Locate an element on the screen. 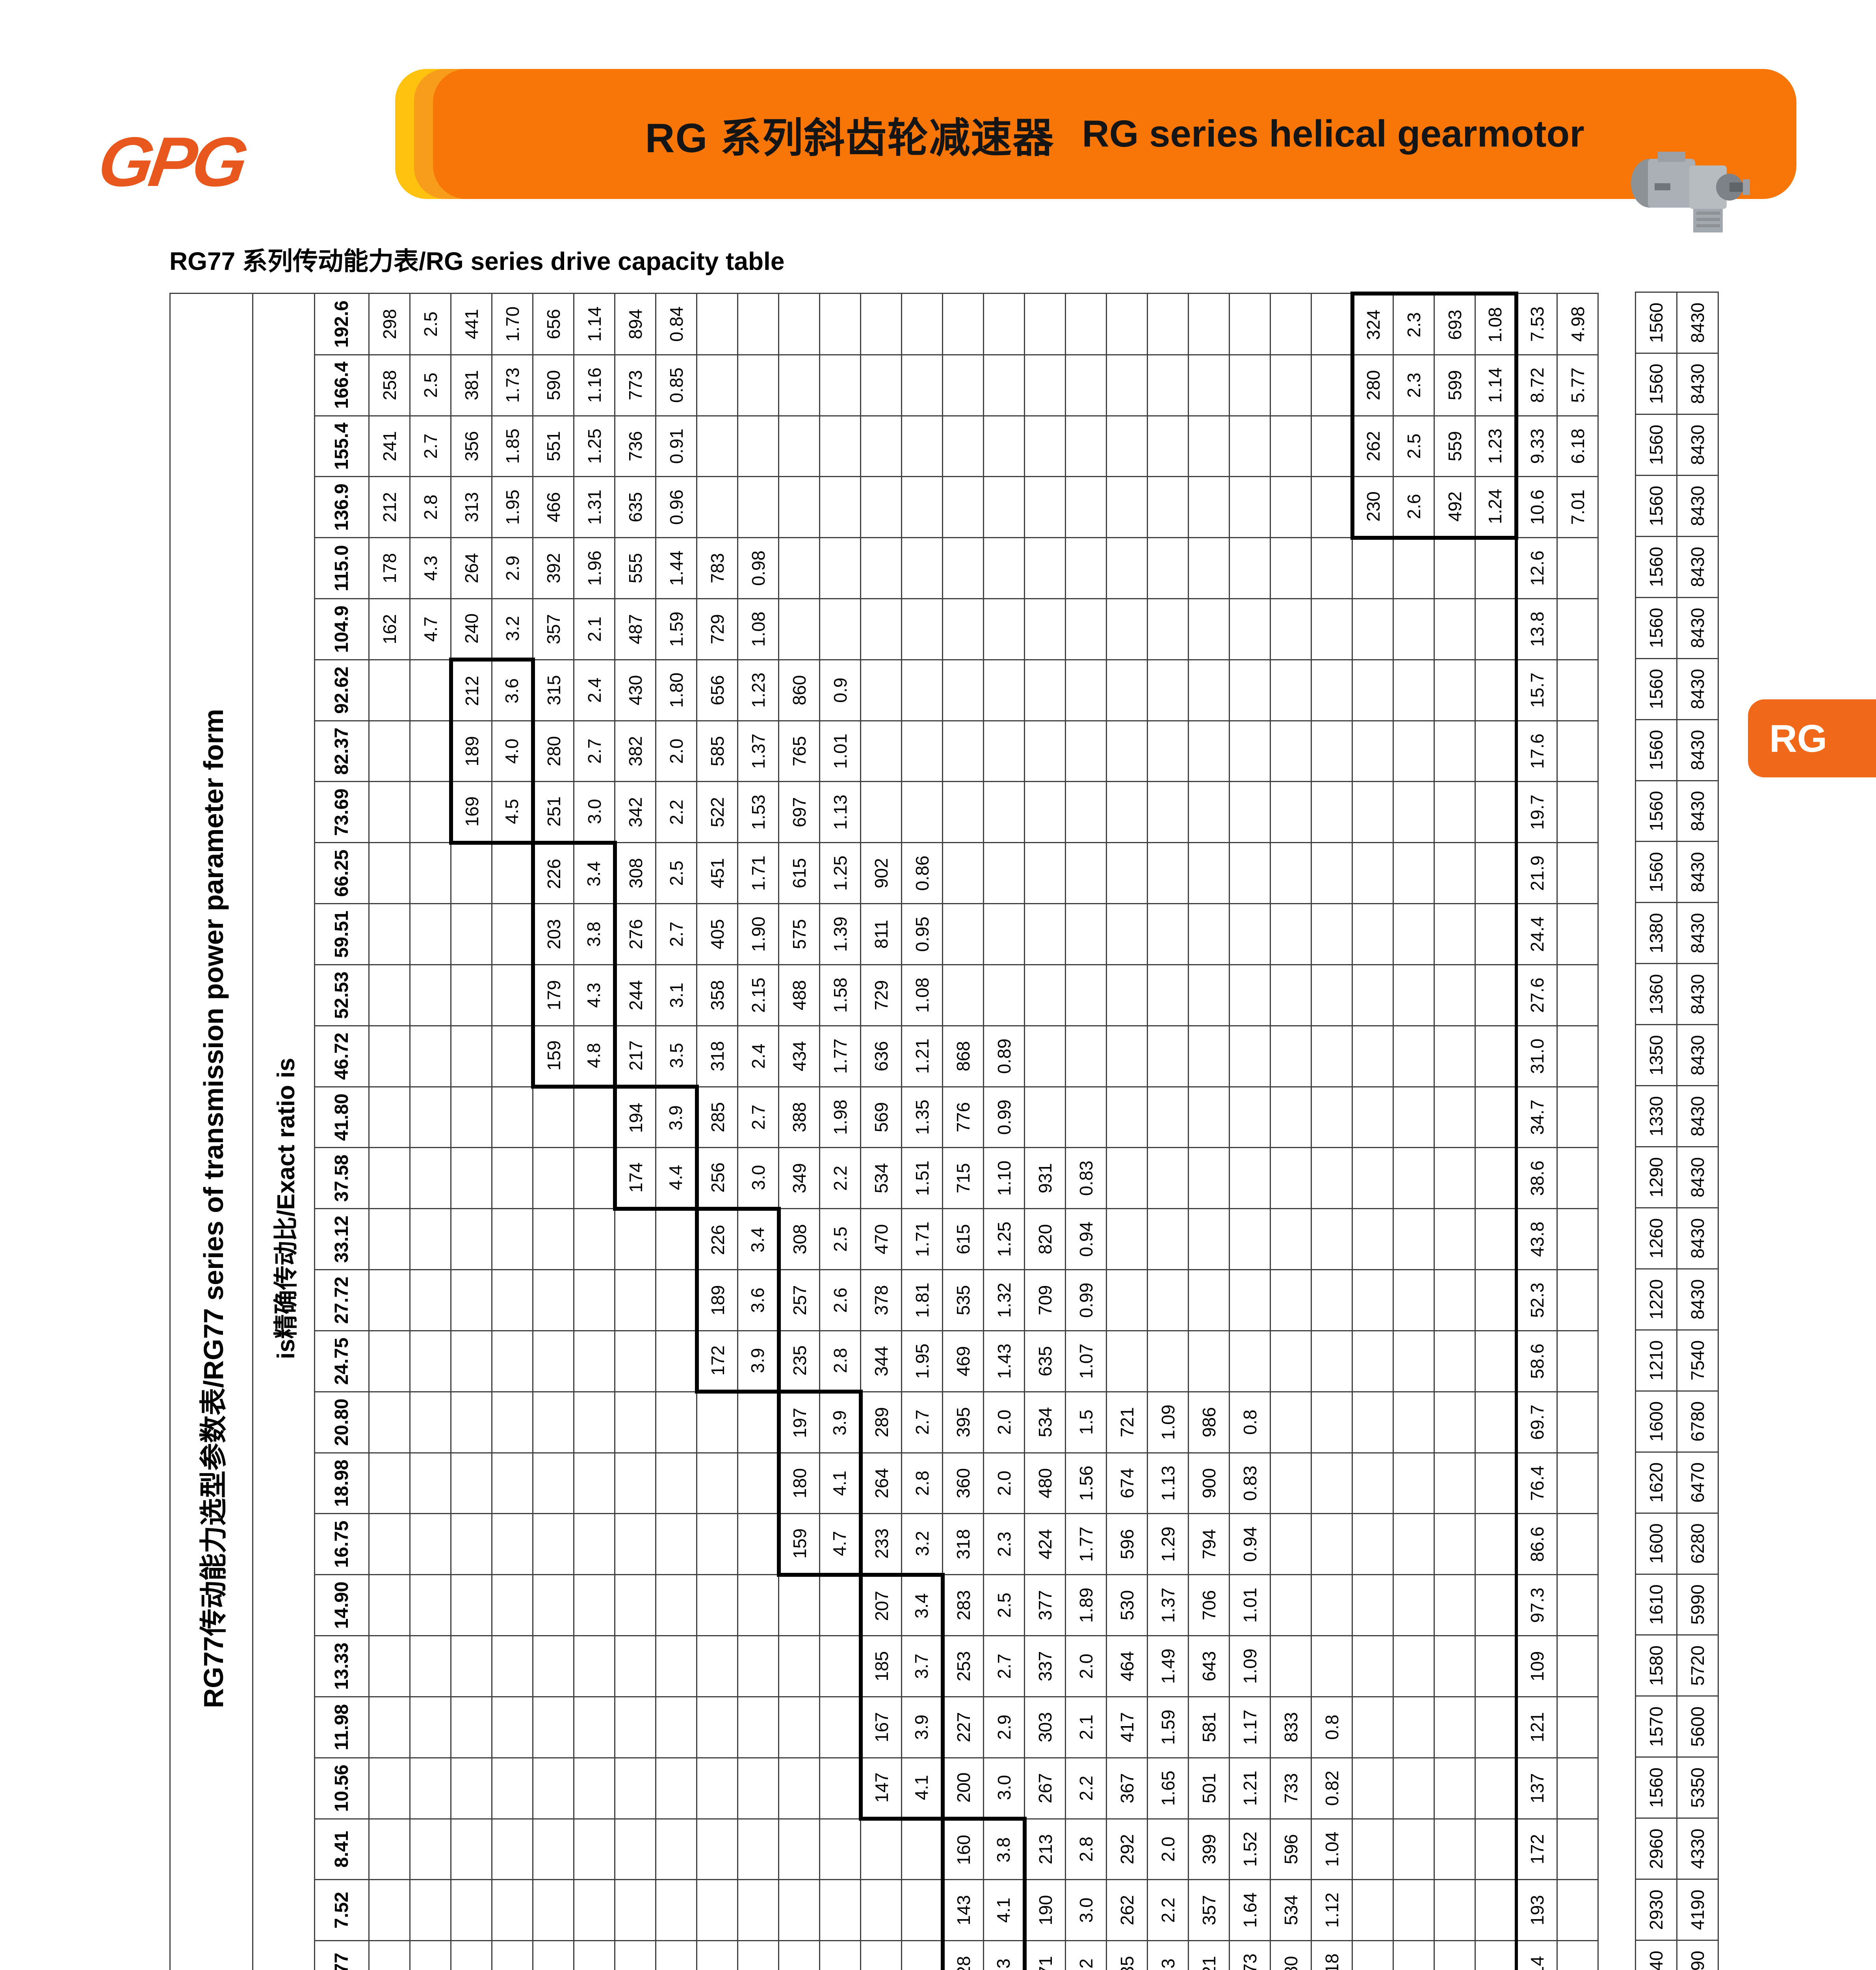 The width and height of the screenshot is (1876, 1970). n2-value-cell: 8.72 is located at coordinates (1536, 385).